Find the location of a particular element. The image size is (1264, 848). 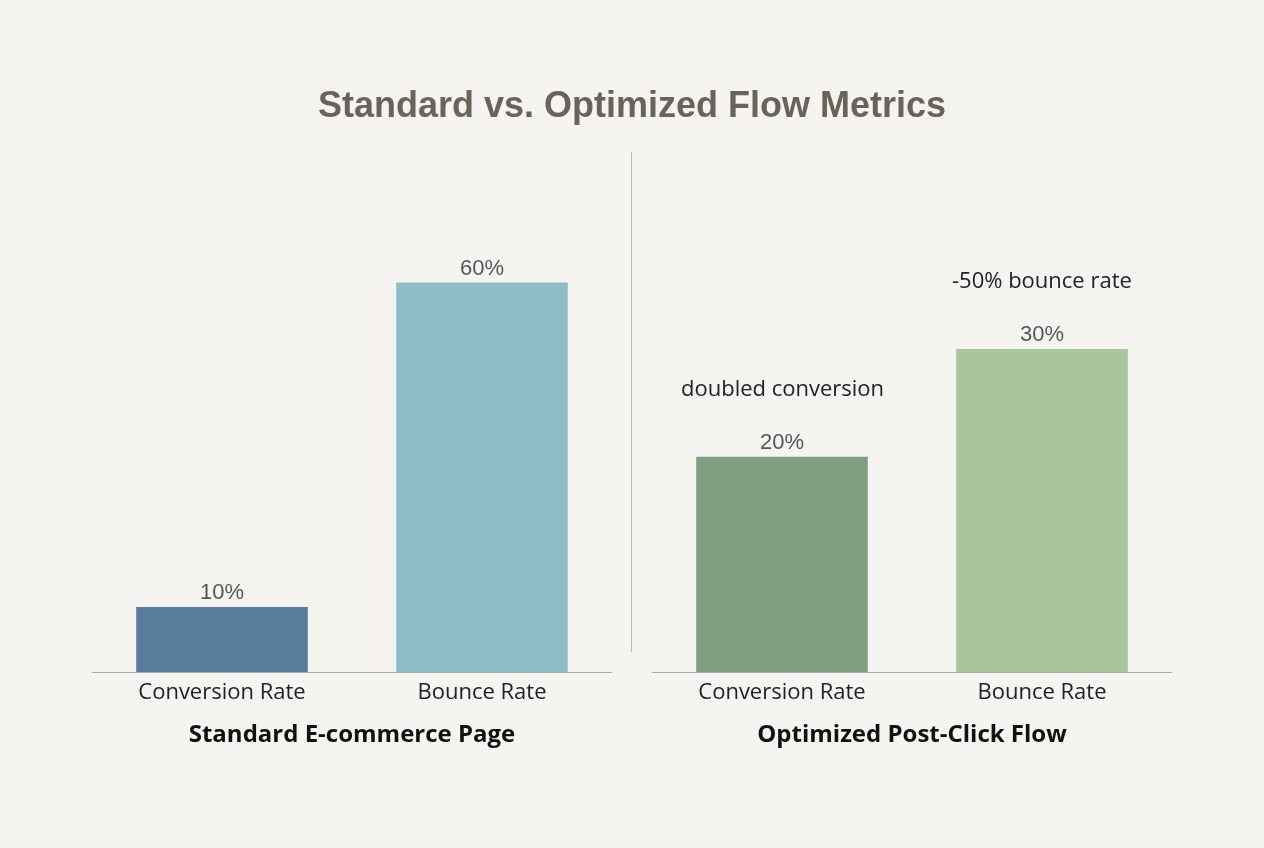

data-label: 30% is located at coordinates (1042, 333).